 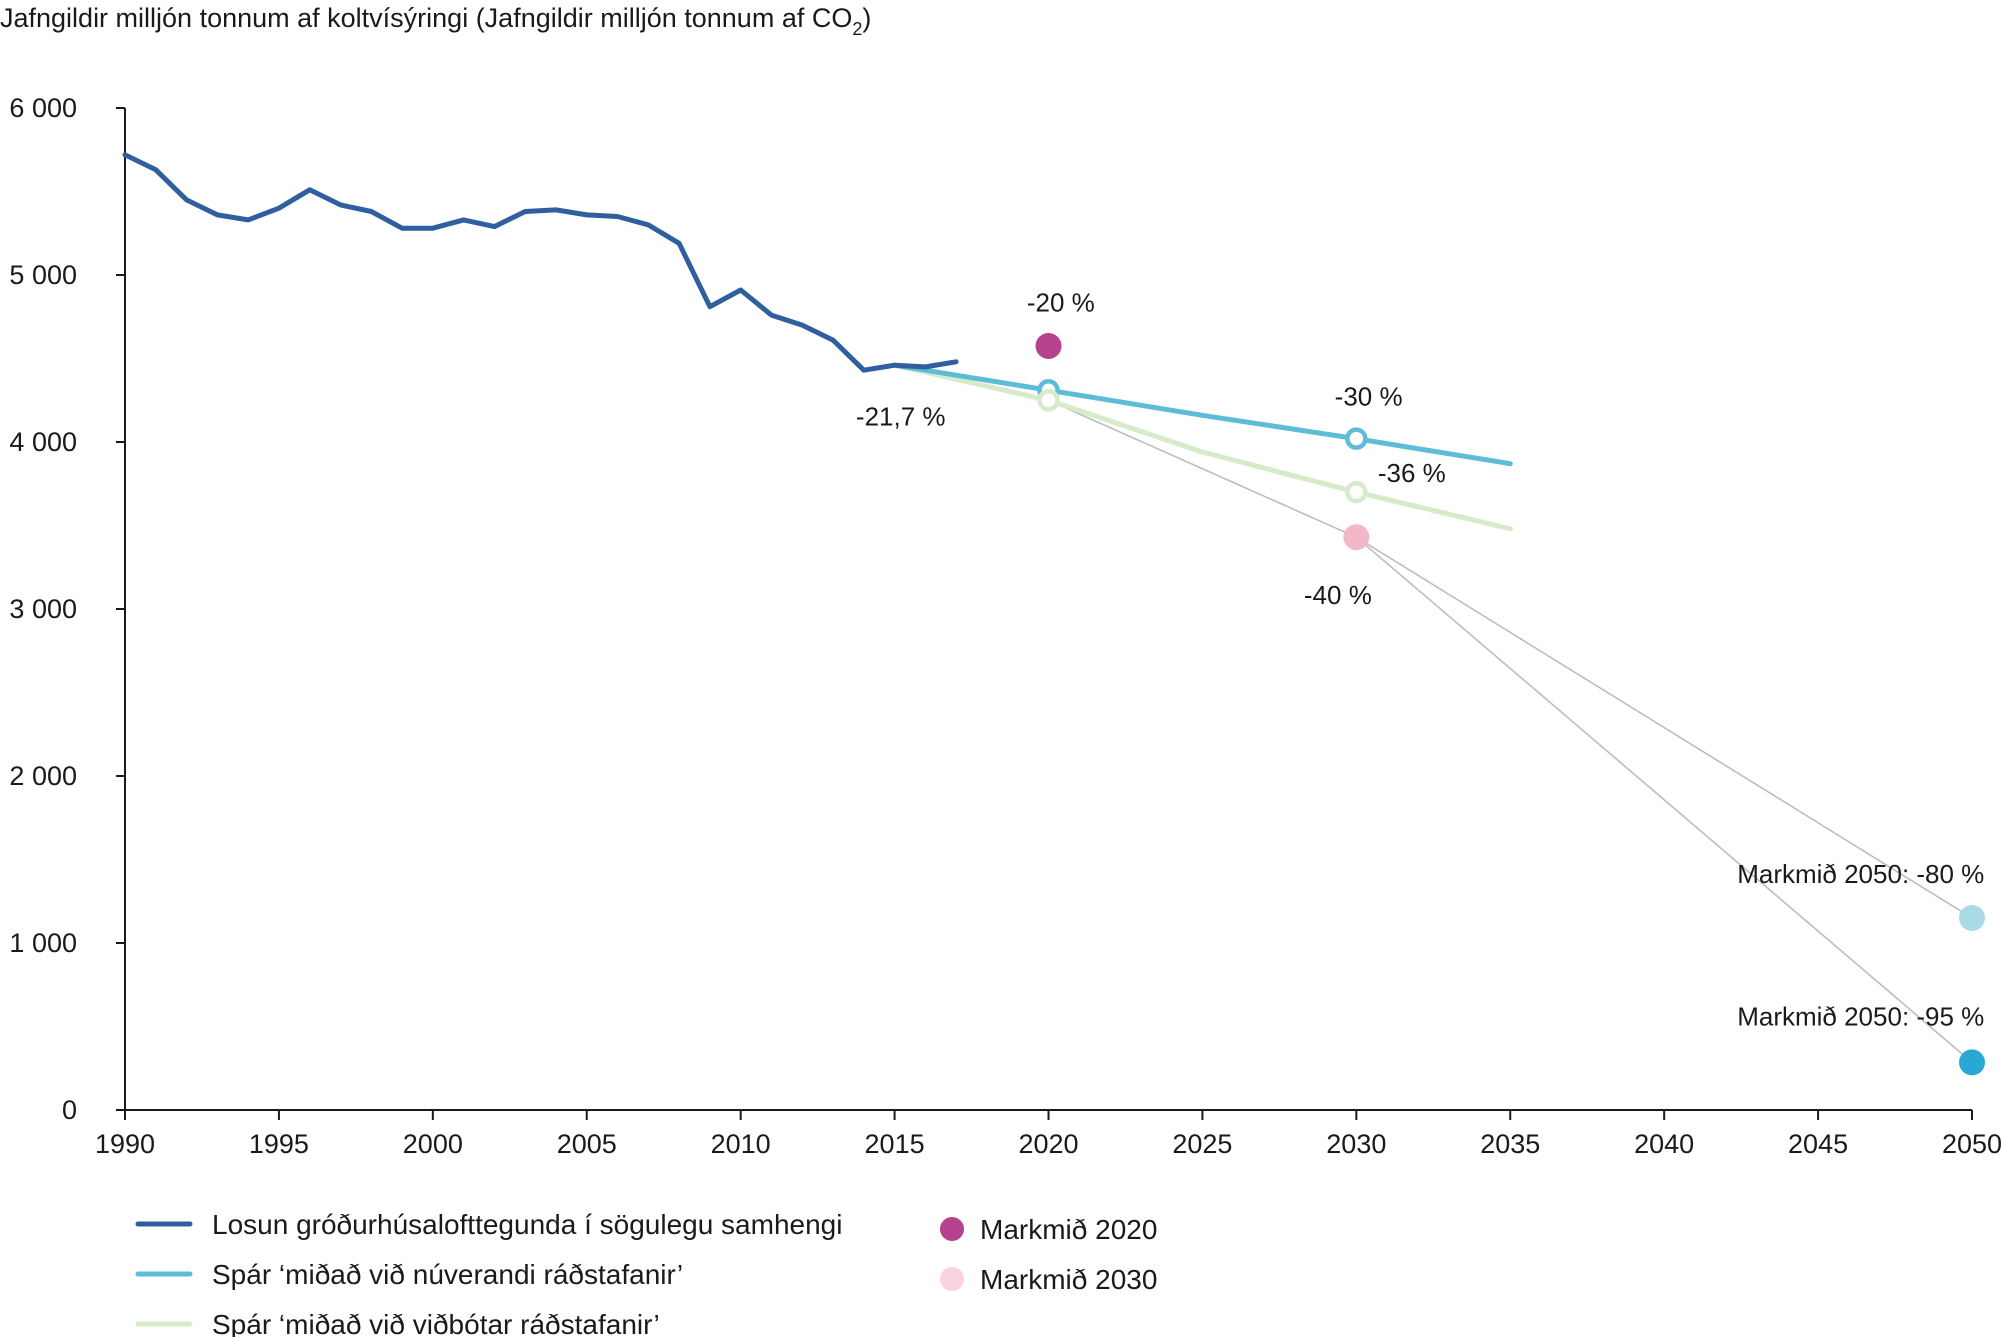 I want to click on x-tick-label: 1990, so click(x=125, y=1144).